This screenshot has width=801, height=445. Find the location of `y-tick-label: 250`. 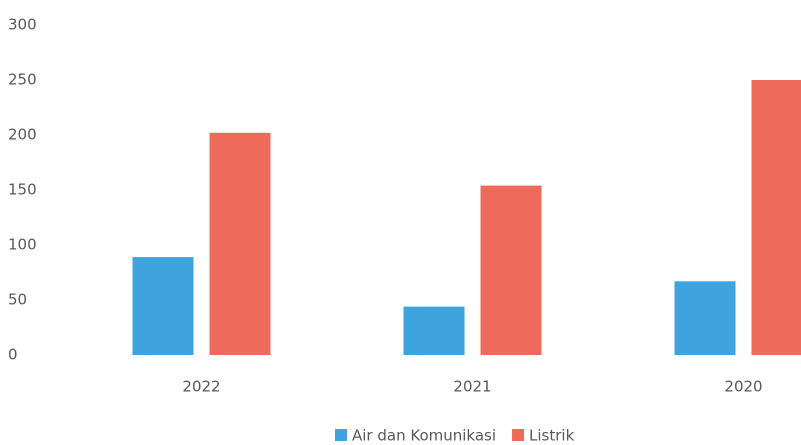

y-tick-label: 250 is located at coordinates (22, 80).